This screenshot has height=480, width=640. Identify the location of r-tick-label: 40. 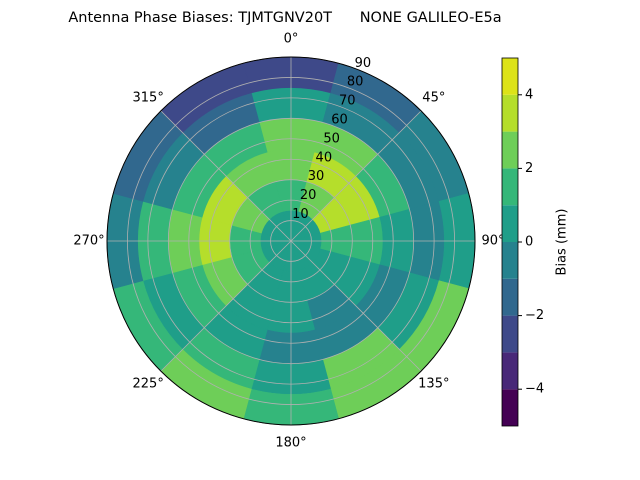
(324, 157).